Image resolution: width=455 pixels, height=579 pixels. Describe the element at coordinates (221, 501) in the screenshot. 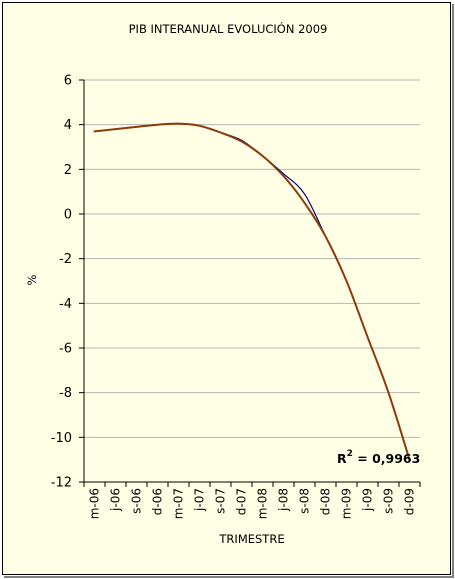

I see `x-tick-label: s-07` at that location.